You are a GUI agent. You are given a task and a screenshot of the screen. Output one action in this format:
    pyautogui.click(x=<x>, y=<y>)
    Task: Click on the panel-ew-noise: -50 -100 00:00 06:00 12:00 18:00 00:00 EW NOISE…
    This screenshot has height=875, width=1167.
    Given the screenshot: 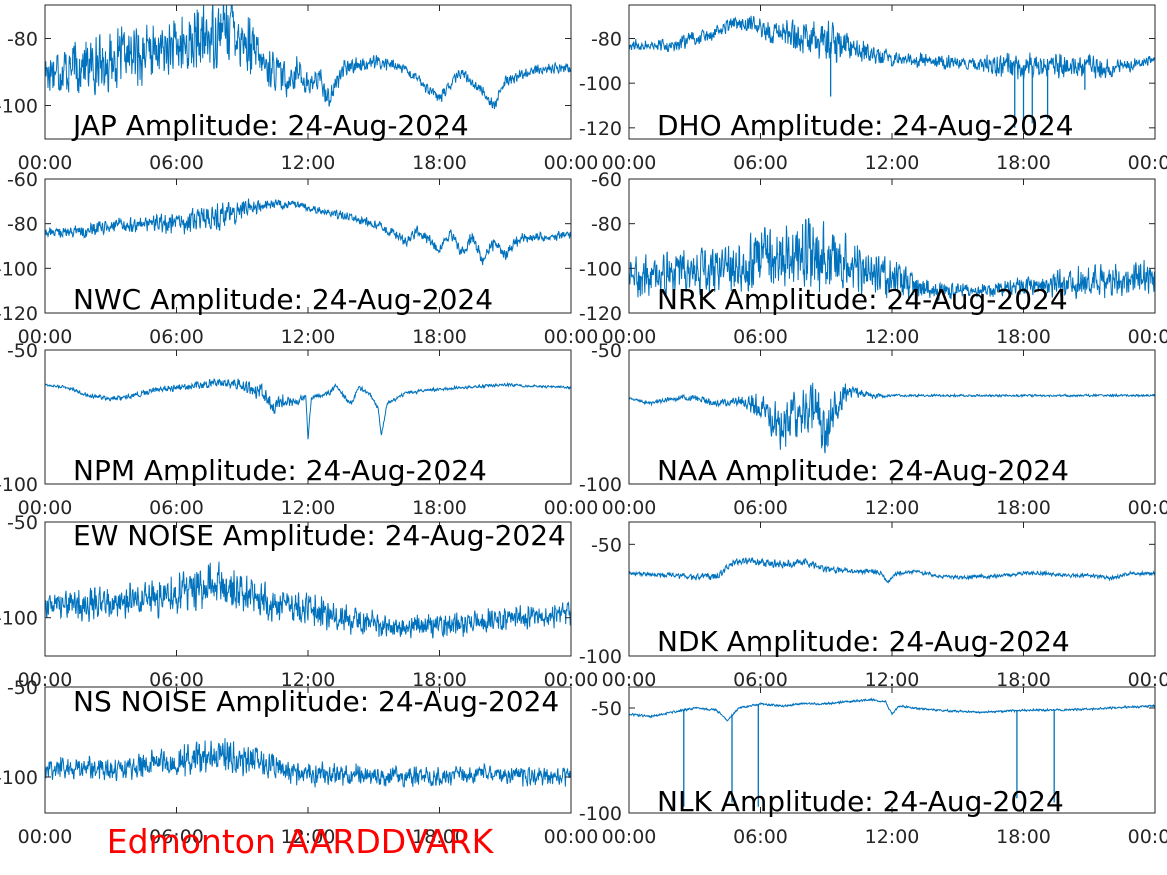 What is the action you would take?
    pyautogui.click(x=299, y=601)
    